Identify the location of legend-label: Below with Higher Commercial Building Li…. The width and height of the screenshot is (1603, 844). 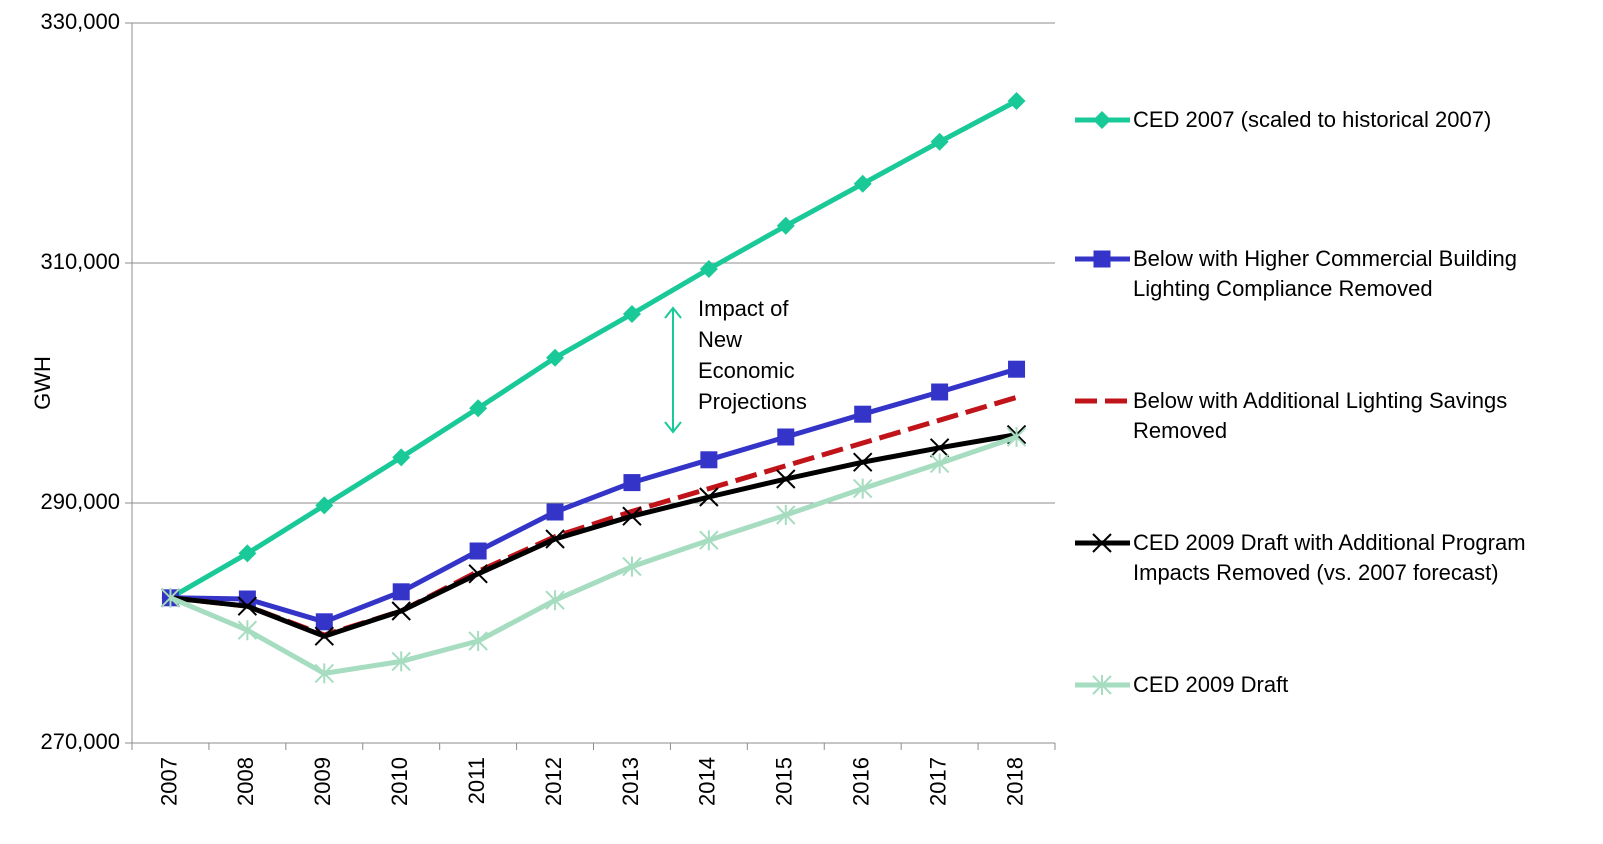
(1325, 273).